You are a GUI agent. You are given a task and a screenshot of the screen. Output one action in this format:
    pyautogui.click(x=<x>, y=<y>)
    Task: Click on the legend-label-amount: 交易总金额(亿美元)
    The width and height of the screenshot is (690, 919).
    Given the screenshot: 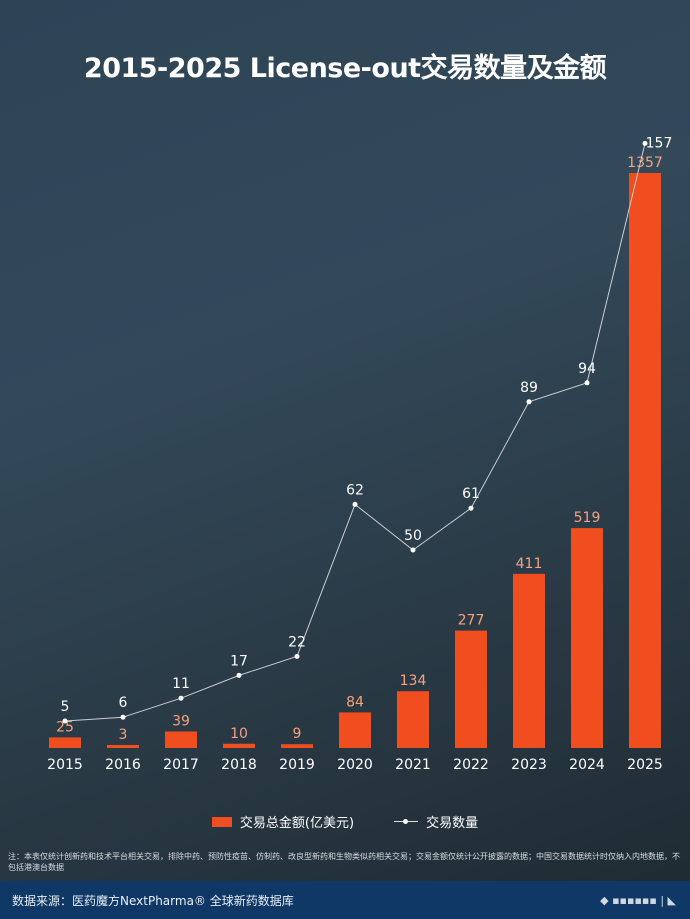 What is the action you would take?
    pyautogui.click(x=297, y=823)
    